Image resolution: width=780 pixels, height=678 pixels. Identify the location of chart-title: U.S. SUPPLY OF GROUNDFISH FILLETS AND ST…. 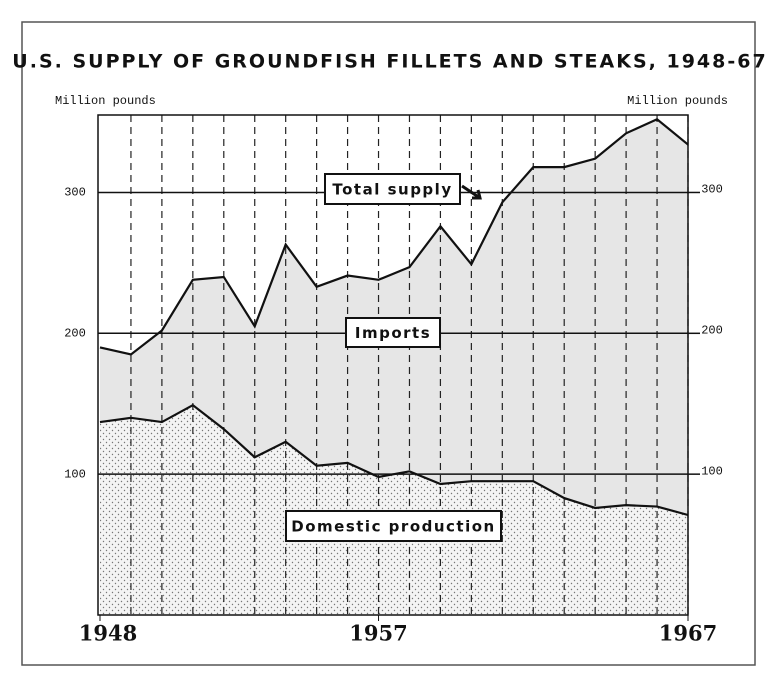
(389, 62).